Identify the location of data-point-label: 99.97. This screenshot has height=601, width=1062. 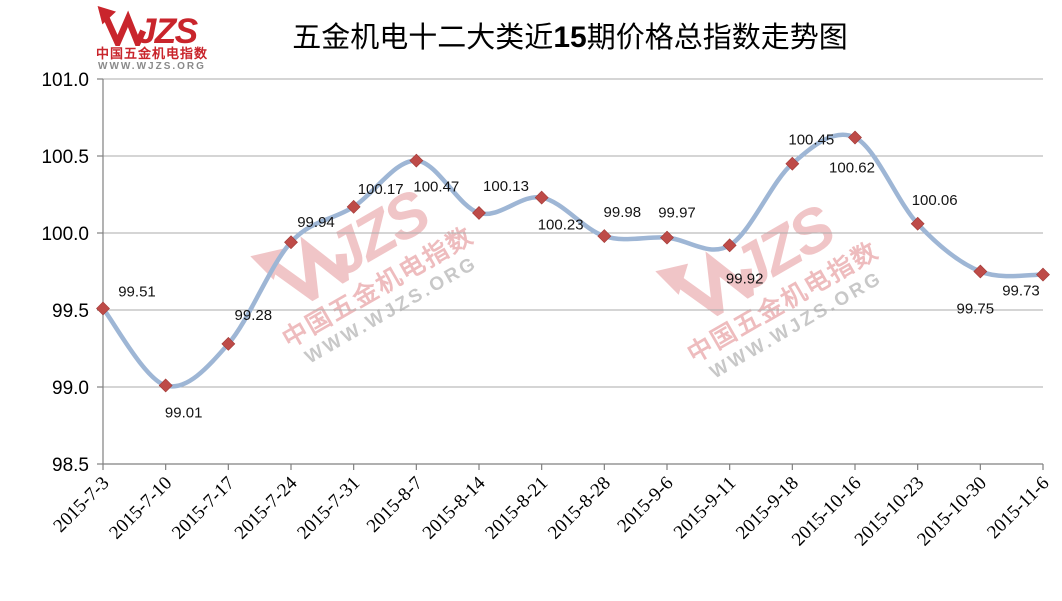
(677, 213).